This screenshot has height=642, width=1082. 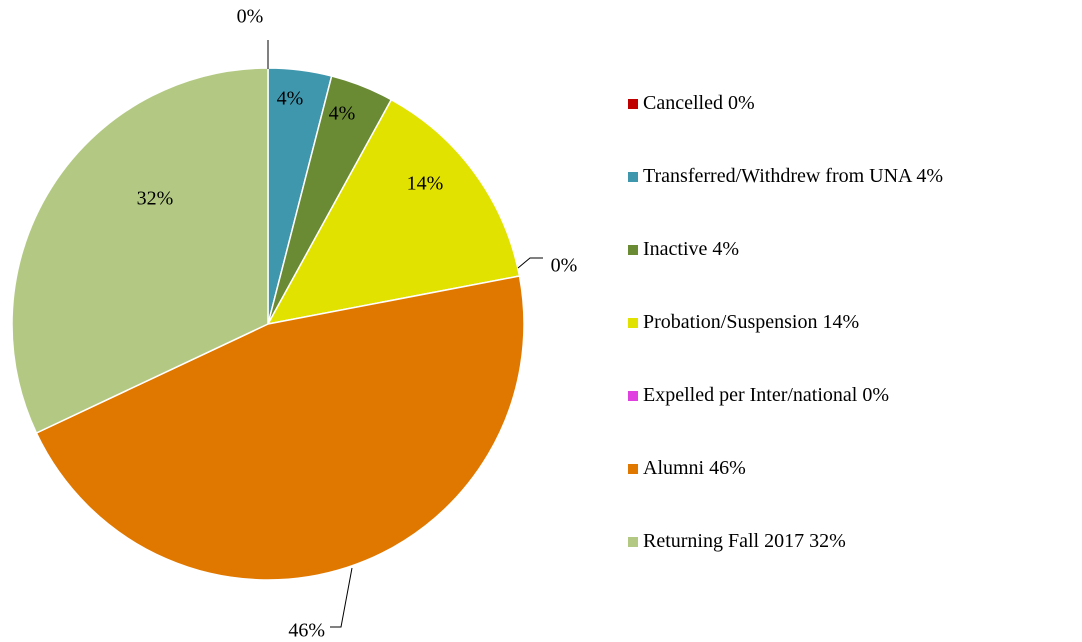 I want to click on data-label: 14%, so click(x=425, y=184).